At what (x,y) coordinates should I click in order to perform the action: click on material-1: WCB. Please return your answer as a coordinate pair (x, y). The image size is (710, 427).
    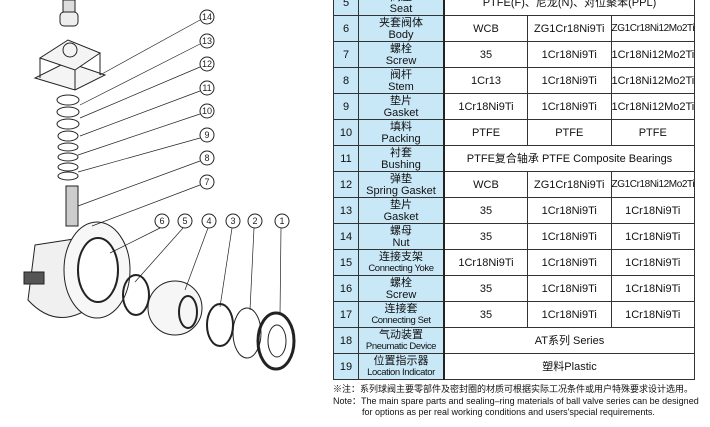
    Looking at the image, I should click on (485, 184).